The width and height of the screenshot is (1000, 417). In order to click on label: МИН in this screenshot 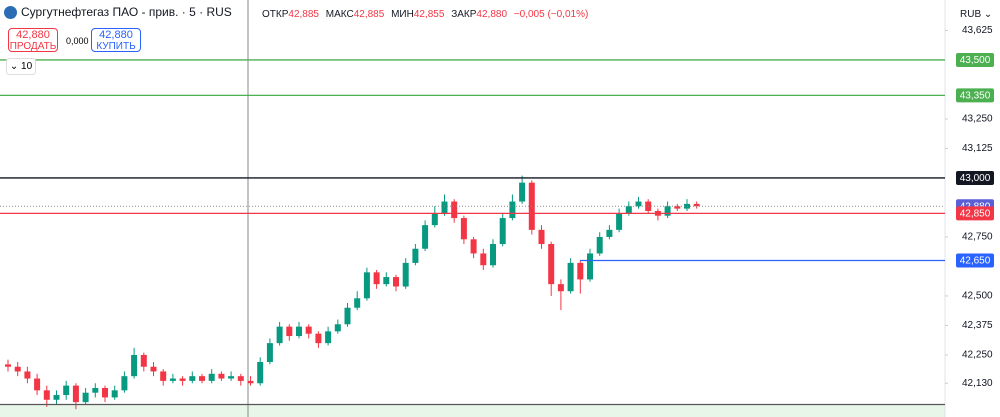, I will do `click(402, 14)`.